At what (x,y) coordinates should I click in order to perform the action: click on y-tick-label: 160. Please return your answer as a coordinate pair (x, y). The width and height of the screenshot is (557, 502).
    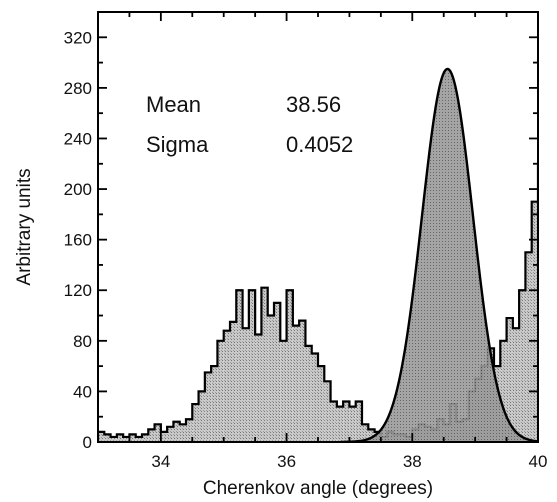
    Looking at the image, I should click on (78, 240).